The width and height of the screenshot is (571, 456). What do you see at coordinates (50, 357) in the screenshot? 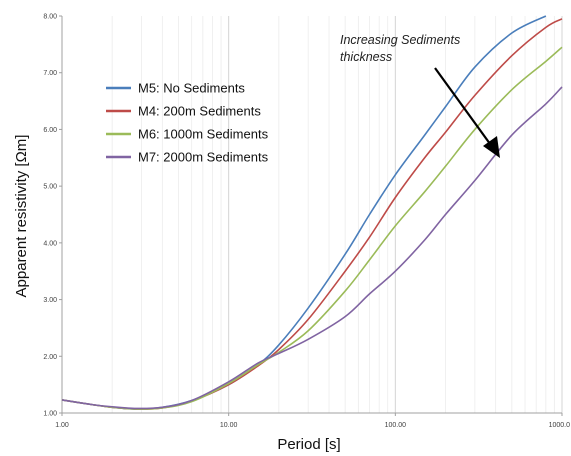
I see `y-tick-label: 2.00` at bounding box center [50, 357].